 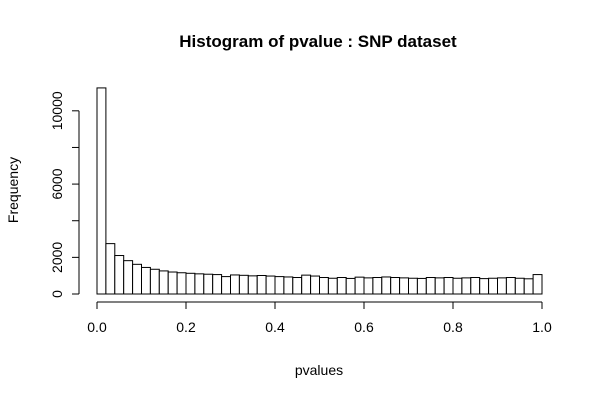 I want to click on y-tick-label: 2000, so click(x=57, y=257).